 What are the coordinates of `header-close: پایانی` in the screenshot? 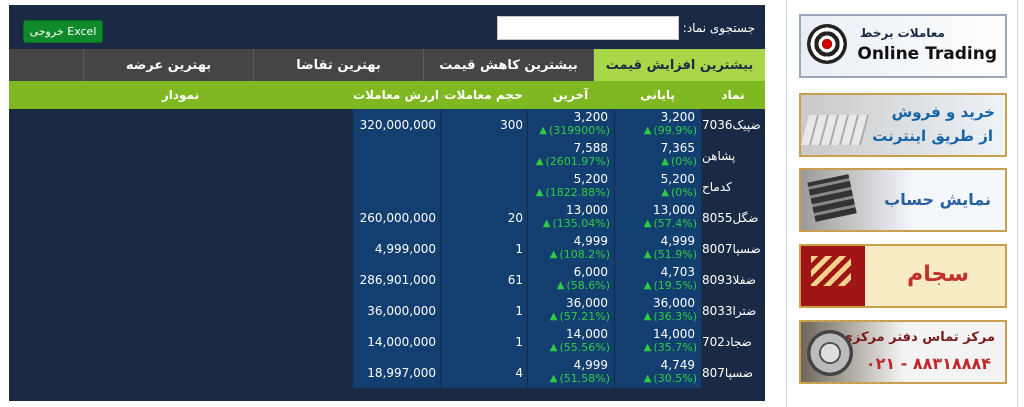 It's located at (657, 95).